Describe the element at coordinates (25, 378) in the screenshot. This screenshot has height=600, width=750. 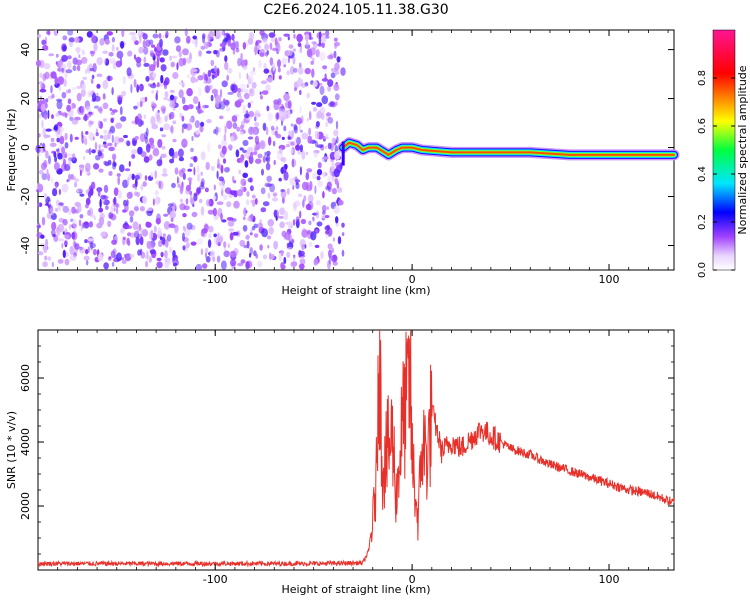
I see `y-tick-label: 6000` at that location.